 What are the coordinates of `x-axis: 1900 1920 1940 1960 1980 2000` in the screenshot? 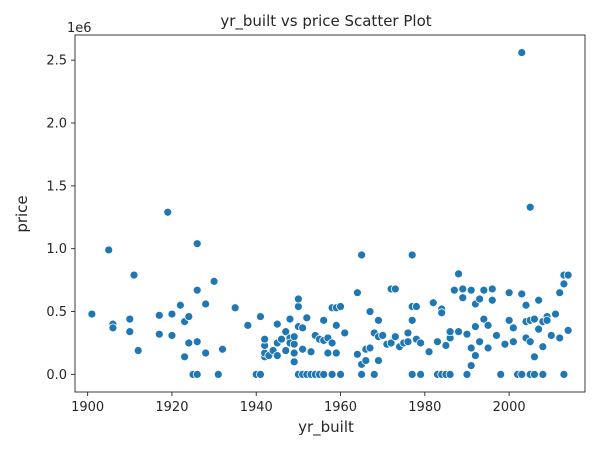 It's located at (298, 403).